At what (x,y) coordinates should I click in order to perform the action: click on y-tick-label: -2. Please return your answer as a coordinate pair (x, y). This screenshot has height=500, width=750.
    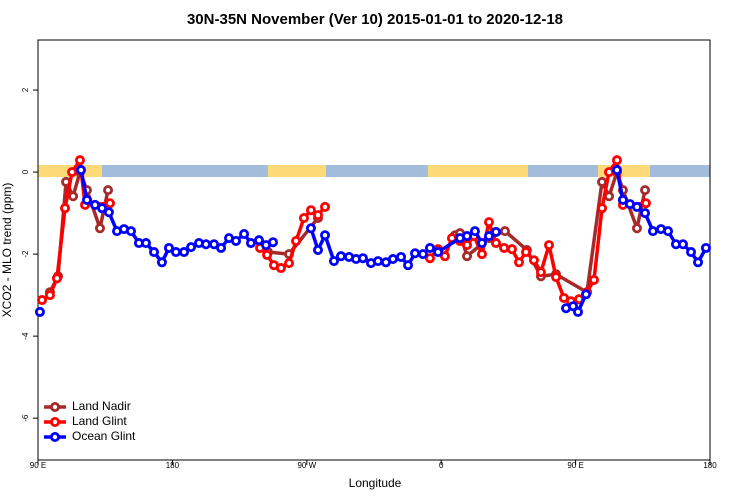
    Looking at the image, I should click on (25, 254).